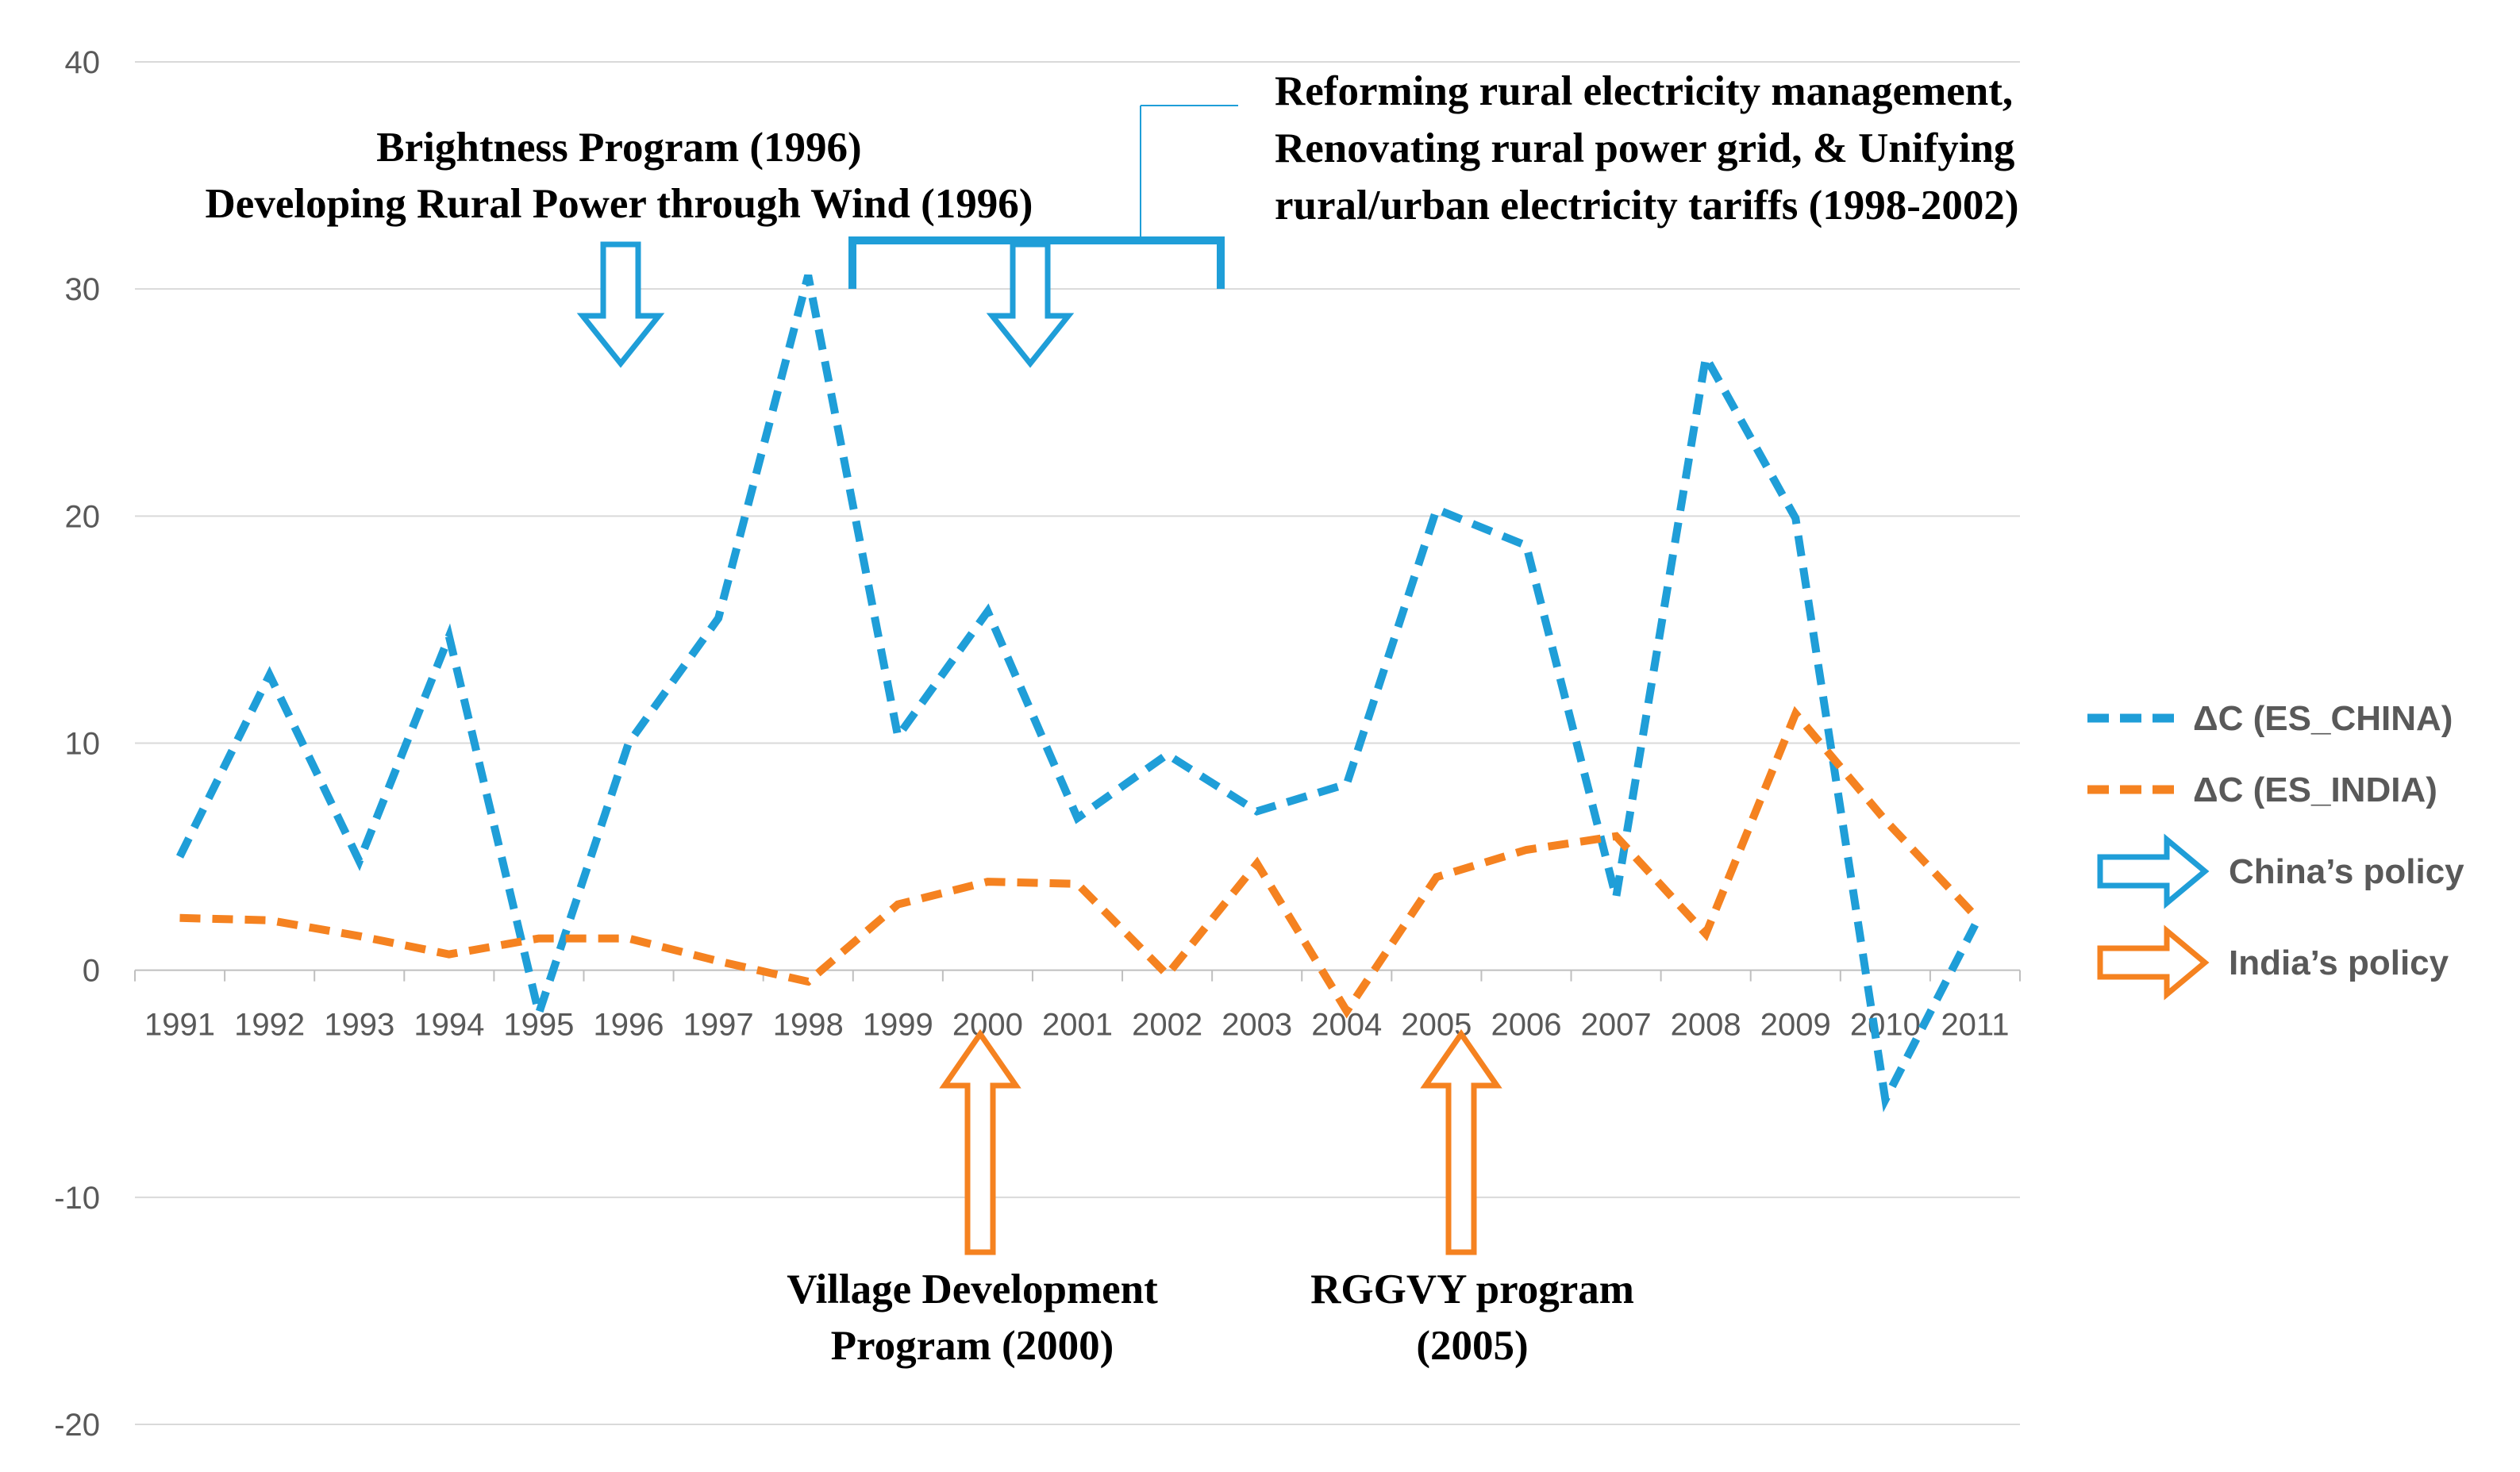 The height and width of the screenshot is (1472, 2520). I want to click on y-tick-label: 40, so click(83, 63).